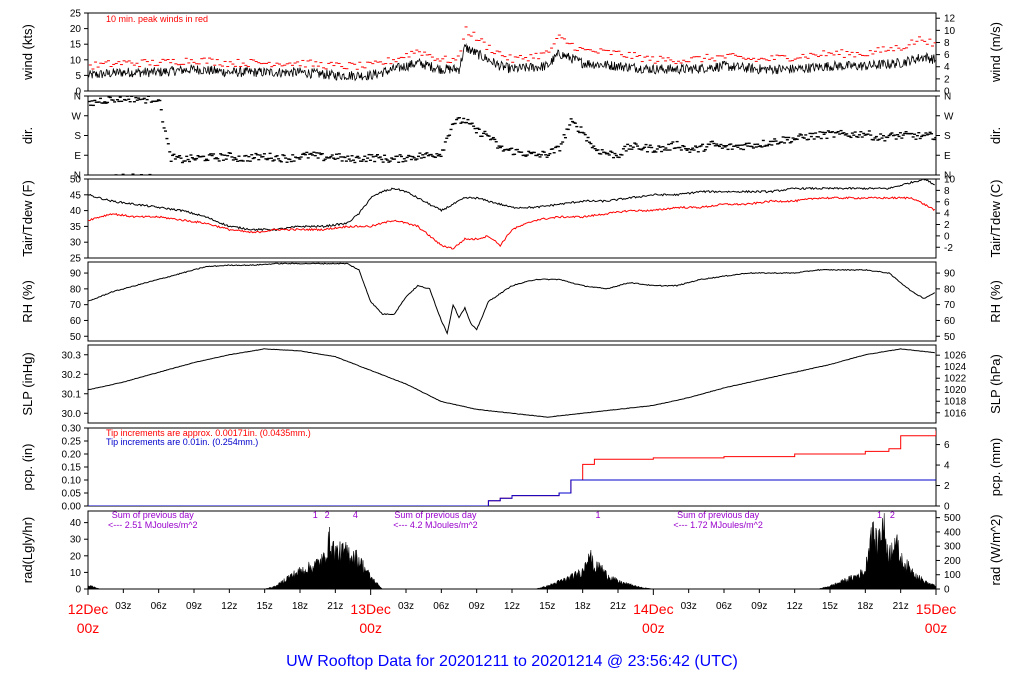  Describe the element at coordinates (159, 606) in the screenshot. I see `x-tick-label: 06z` at that location.